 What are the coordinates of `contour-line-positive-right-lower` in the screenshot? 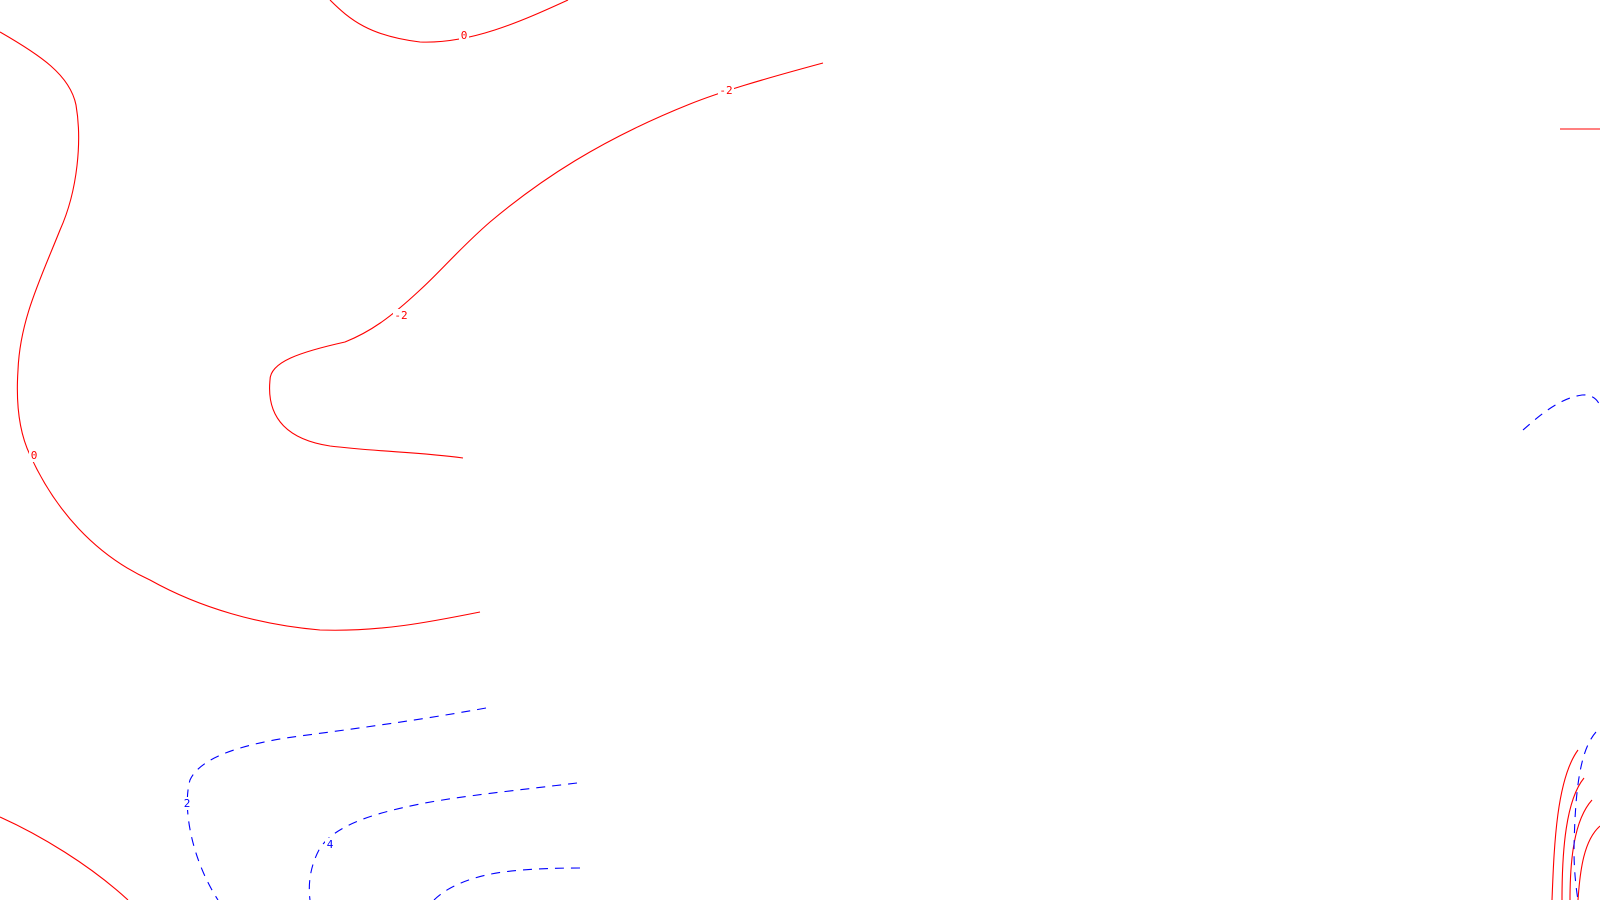 It's located at (1585, 815).